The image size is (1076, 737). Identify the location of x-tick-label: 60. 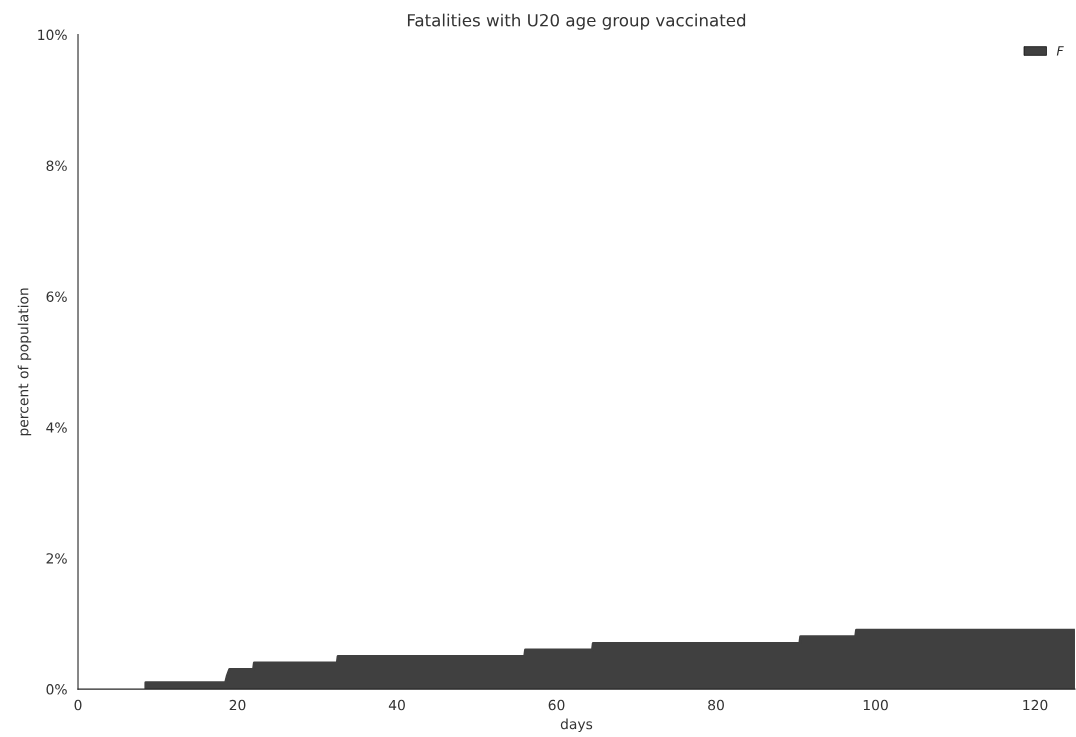
(556, 705).